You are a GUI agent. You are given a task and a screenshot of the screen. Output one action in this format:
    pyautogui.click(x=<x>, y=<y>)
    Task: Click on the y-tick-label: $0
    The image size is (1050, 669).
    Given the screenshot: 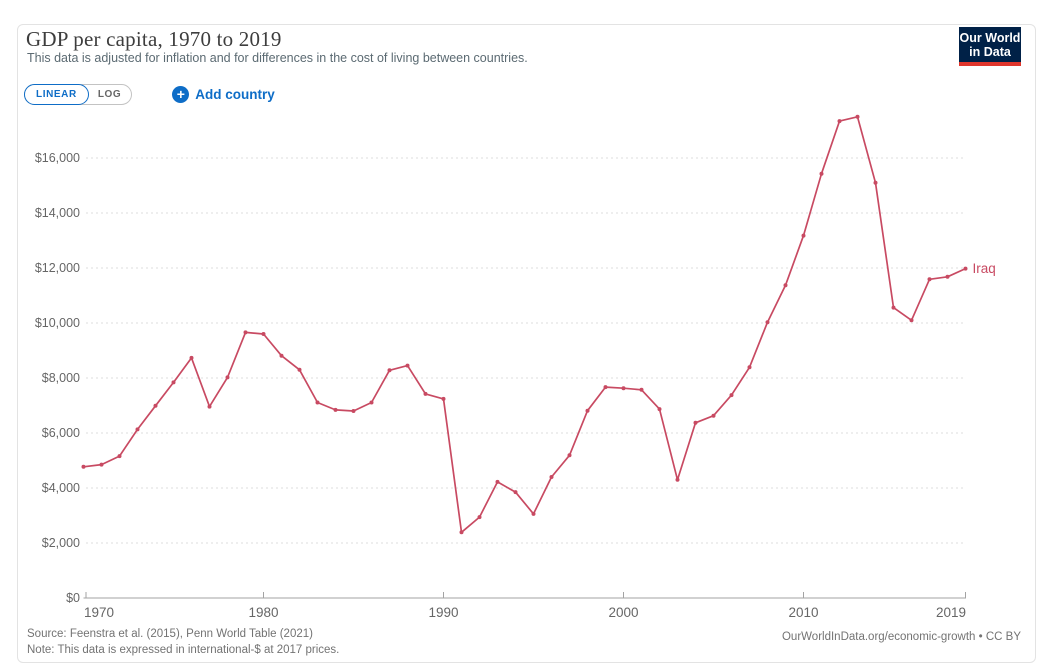 What is the action you would take?
    pyautogui.click(x=73, y=598)
    